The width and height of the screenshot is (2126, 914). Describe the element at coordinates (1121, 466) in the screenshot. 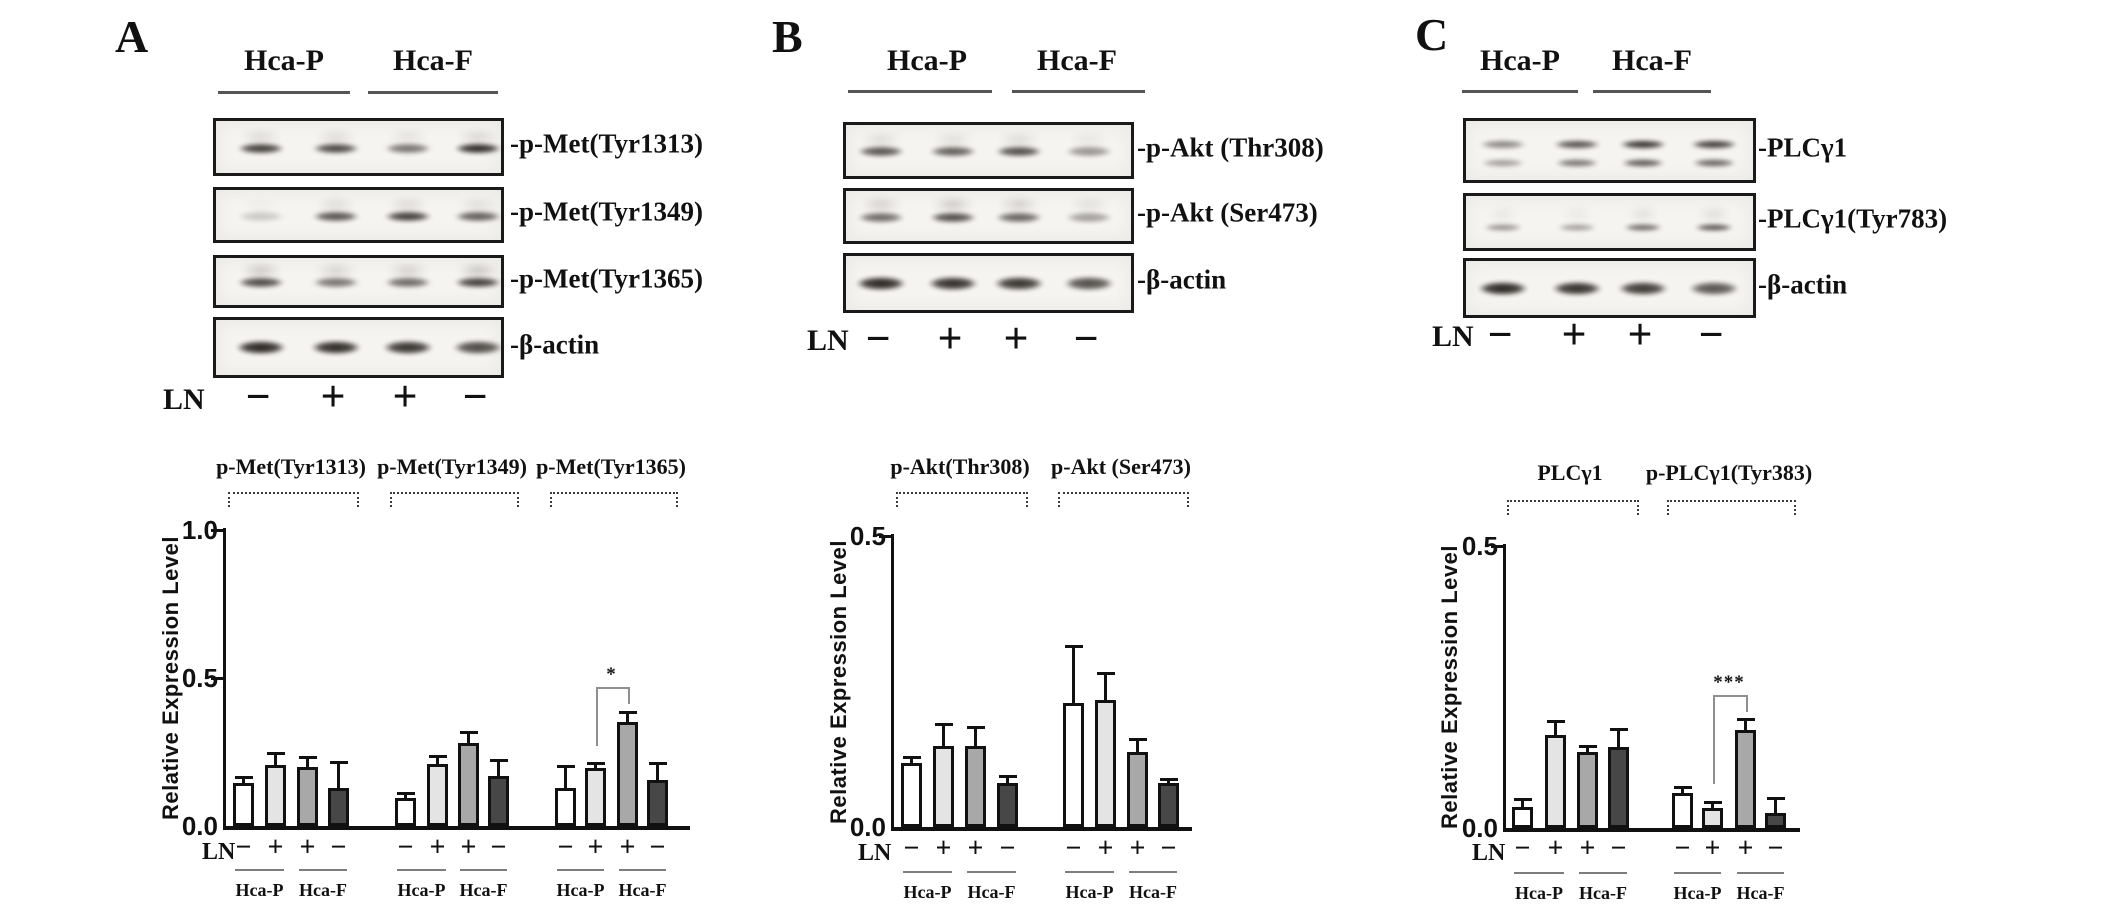

I see `chart-group-title: p-Akt (Ser473)` at that location.